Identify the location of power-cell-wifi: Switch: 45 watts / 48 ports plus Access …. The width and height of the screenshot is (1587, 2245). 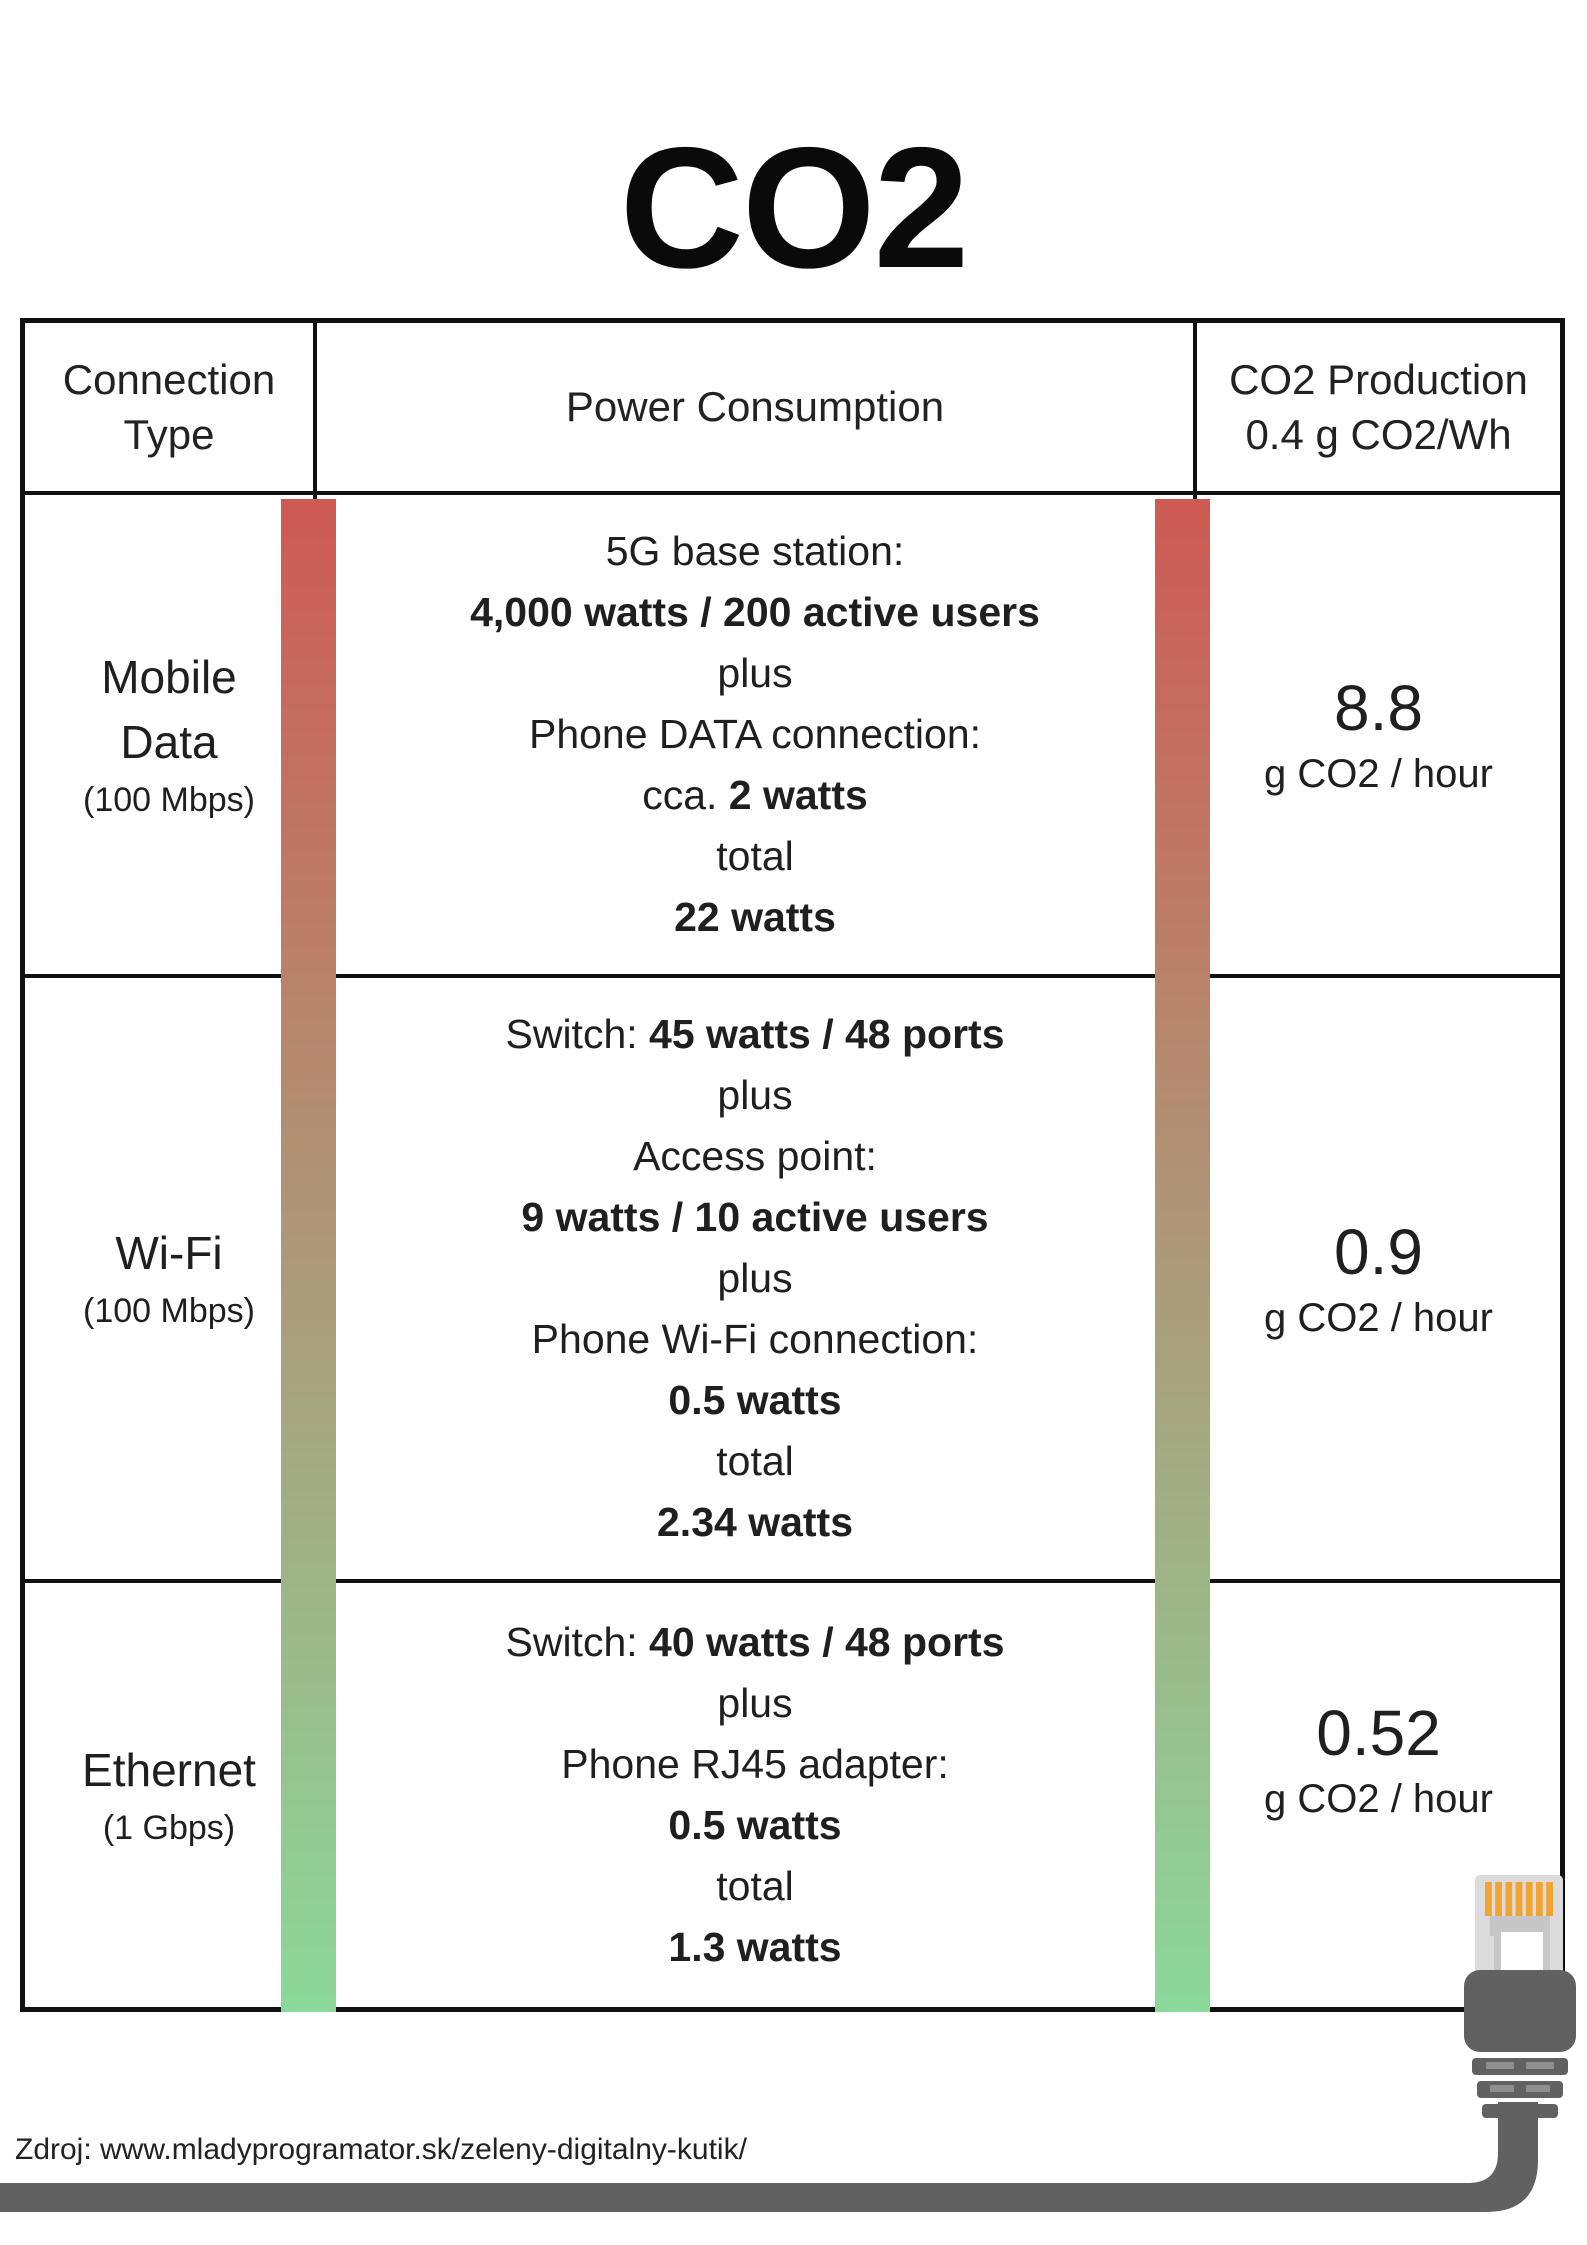
(755, 1278).